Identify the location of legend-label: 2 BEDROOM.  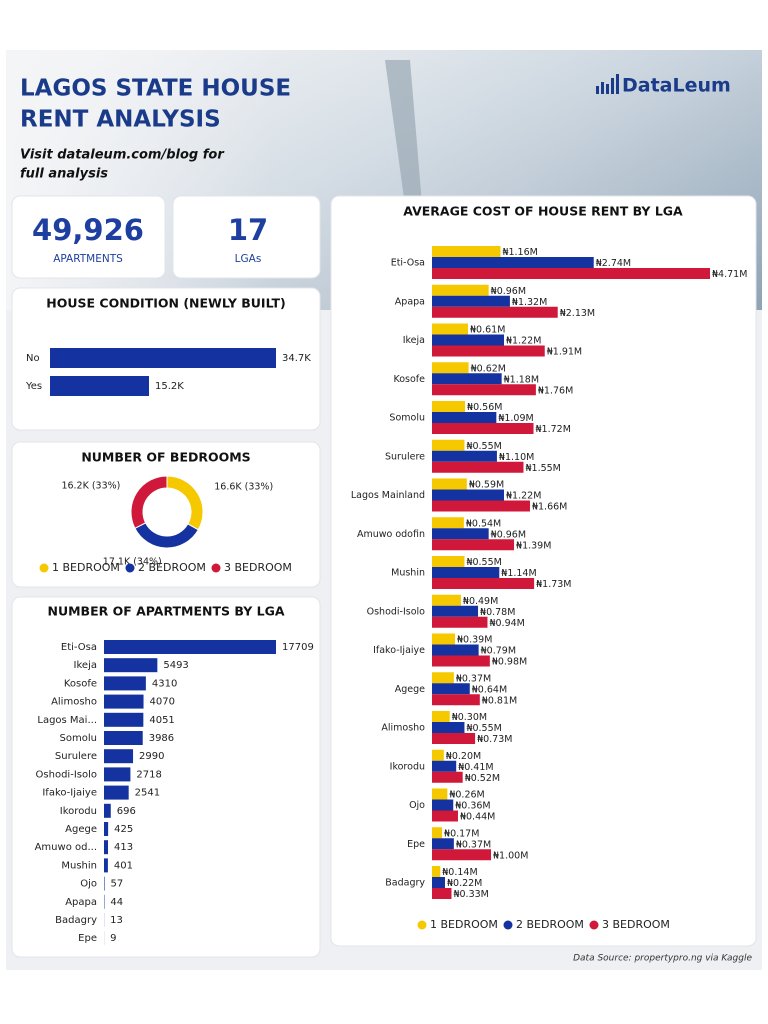
(172, 567).